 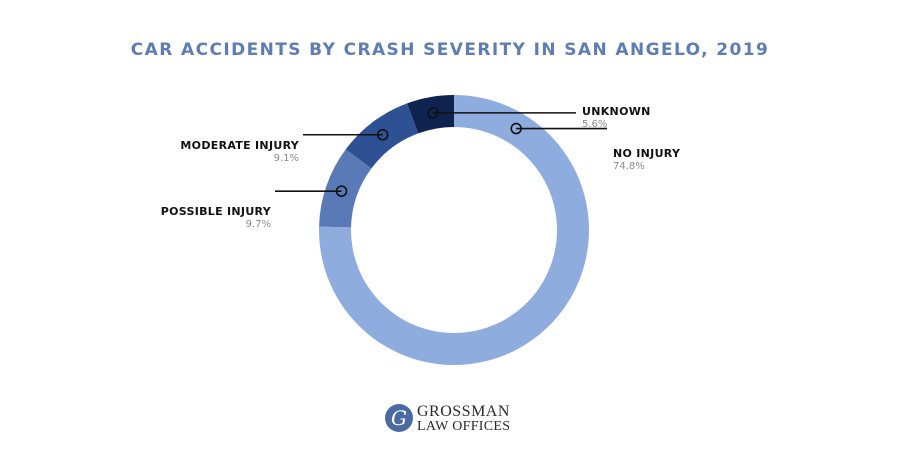 I want to click on leader-marker-moderate-injury, so click(x=382, y=134).